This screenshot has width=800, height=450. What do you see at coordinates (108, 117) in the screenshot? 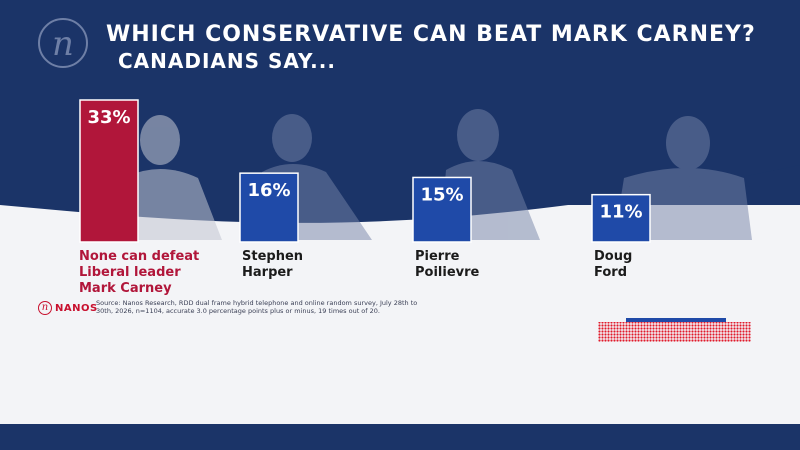
I see `bar-value-label-0: 33%` at bounding box center [108, 117].